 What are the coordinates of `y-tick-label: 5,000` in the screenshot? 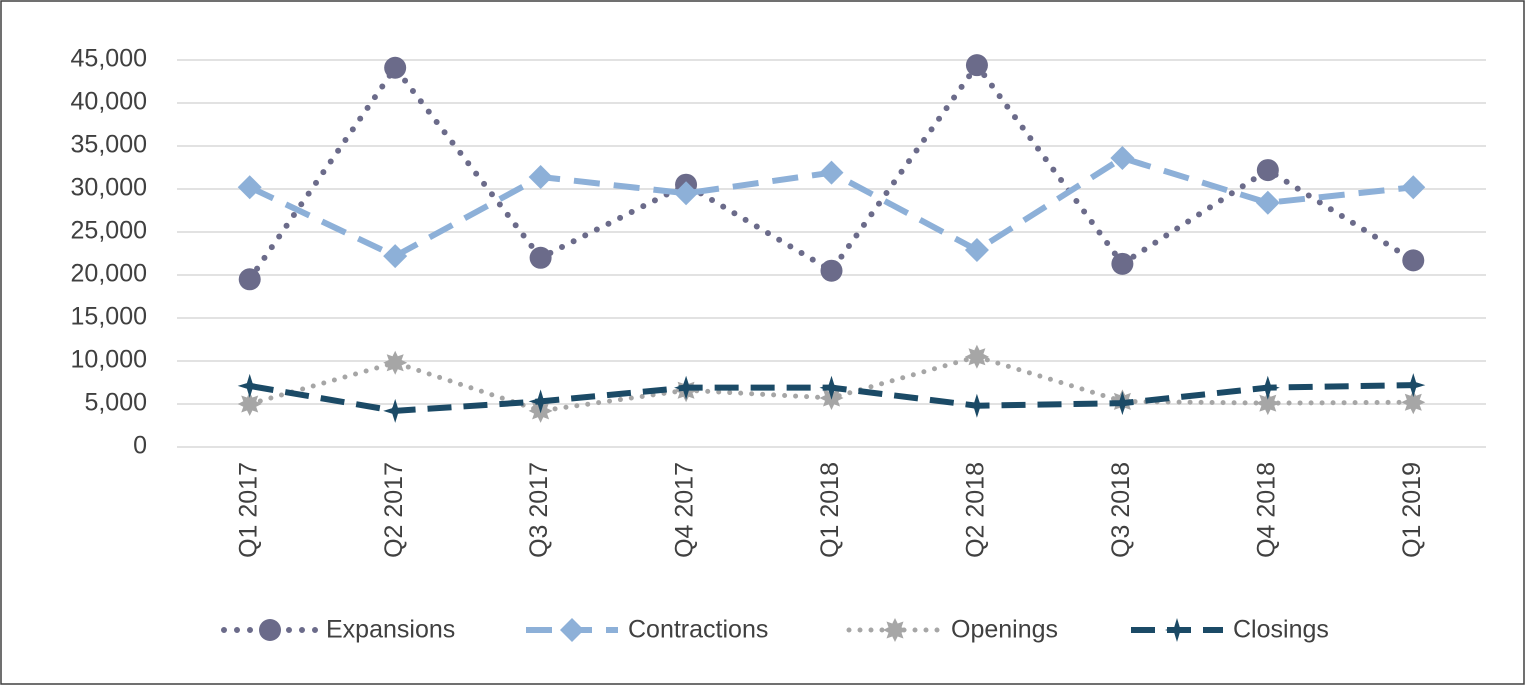 It's located at (115, 403).